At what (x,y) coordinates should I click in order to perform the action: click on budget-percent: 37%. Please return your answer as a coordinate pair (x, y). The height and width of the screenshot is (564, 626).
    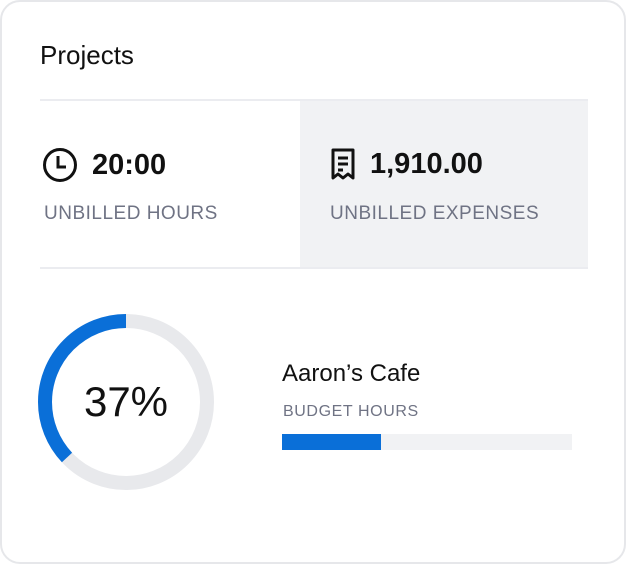
    Looking at the image, I should click on (126, 401).